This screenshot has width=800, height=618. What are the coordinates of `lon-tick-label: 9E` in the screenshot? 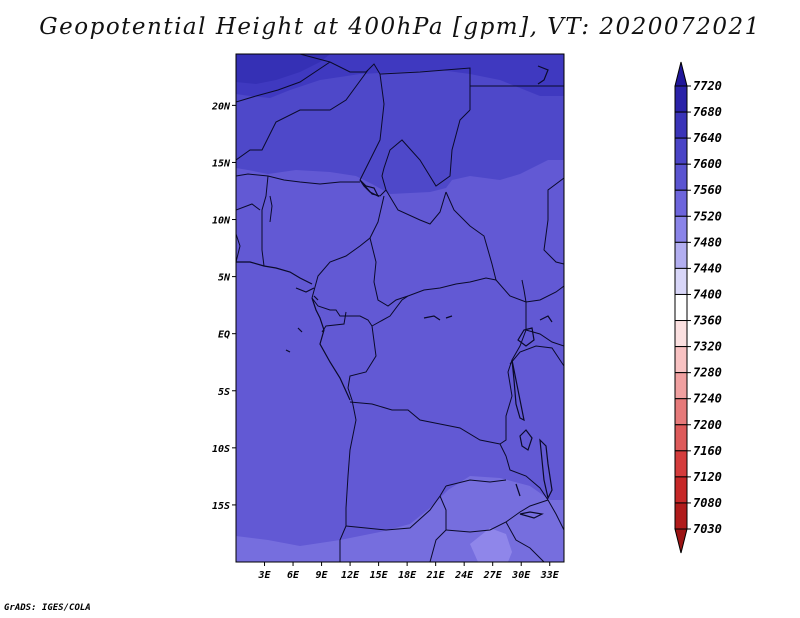 It's located at (322, 575).